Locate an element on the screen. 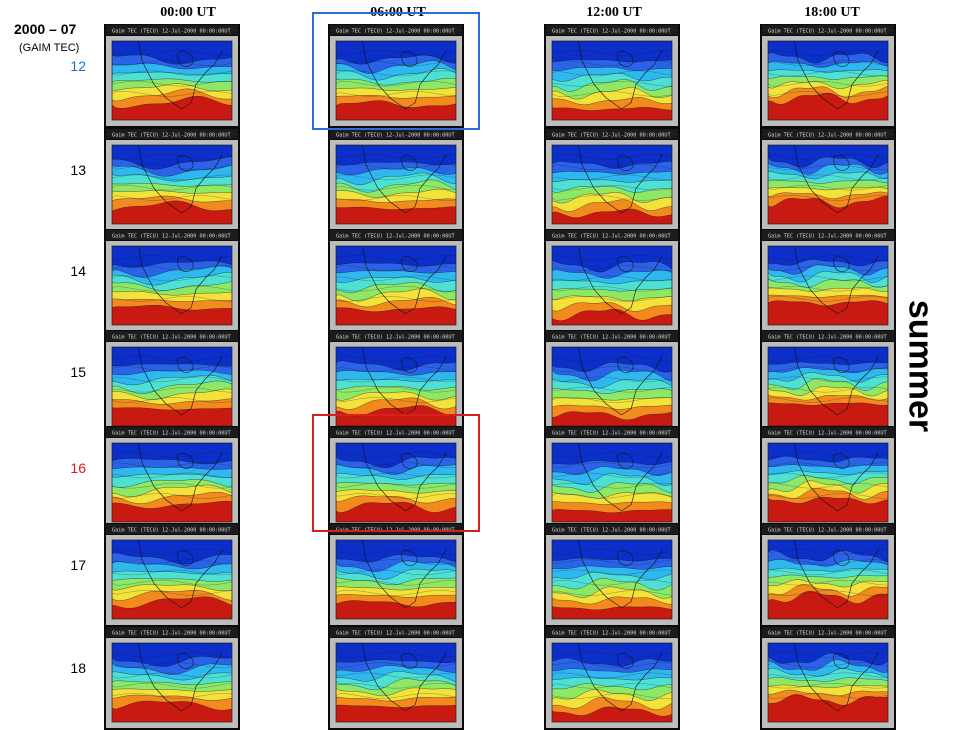 The image size is (960, 730). row-day-label: 15 is located at coordinates (78, 372).